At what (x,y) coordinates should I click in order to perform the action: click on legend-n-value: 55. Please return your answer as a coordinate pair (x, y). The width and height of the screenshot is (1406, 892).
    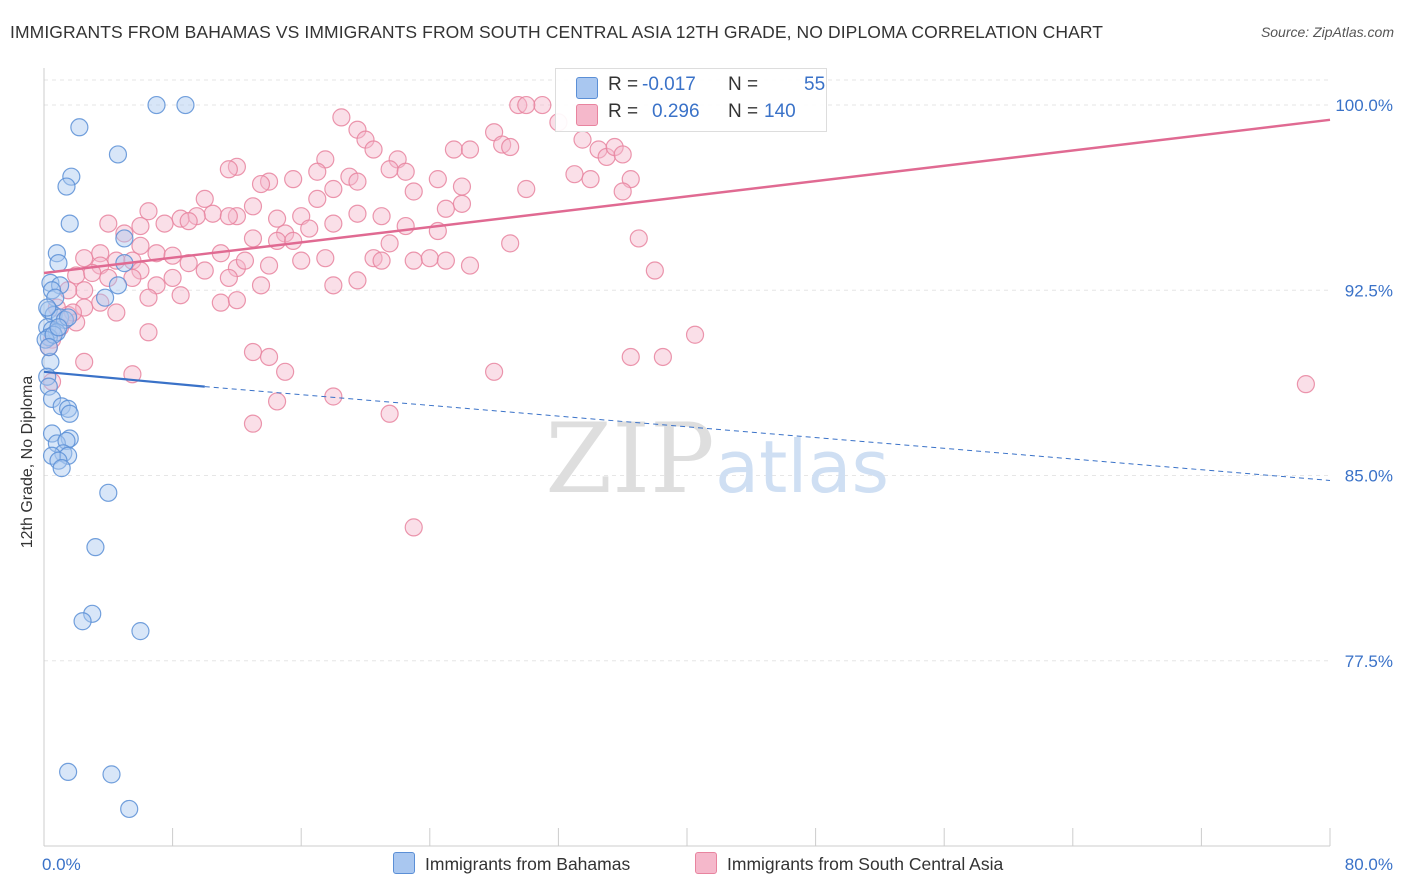
    Looking at the image, I should click on (815, 84).